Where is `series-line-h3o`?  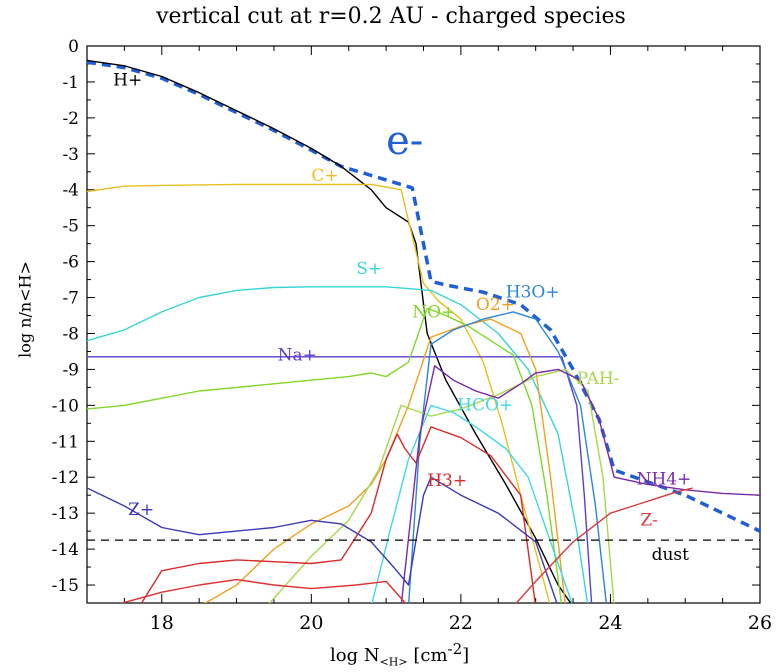
series-line-h3o is located at coordinates (508, 457).